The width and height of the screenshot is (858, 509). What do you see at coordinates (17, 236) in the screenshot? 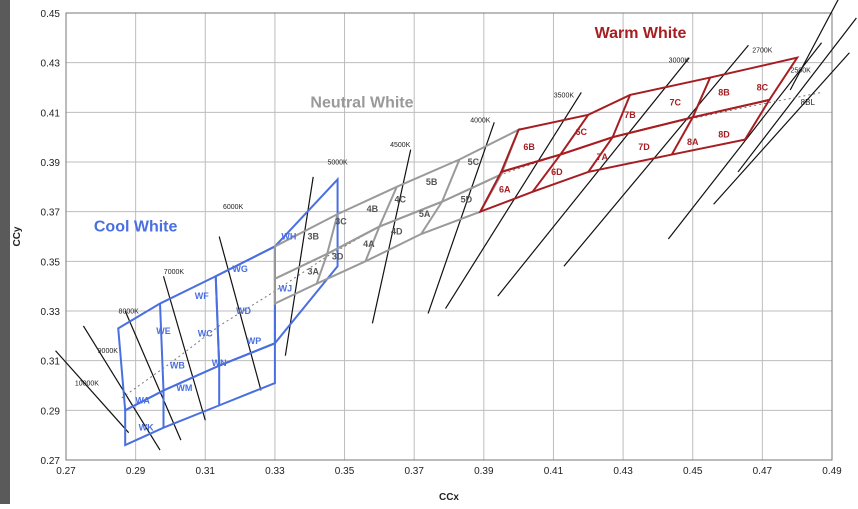
I see `y-axis-label: CCy` at bounding box center [17, 236].